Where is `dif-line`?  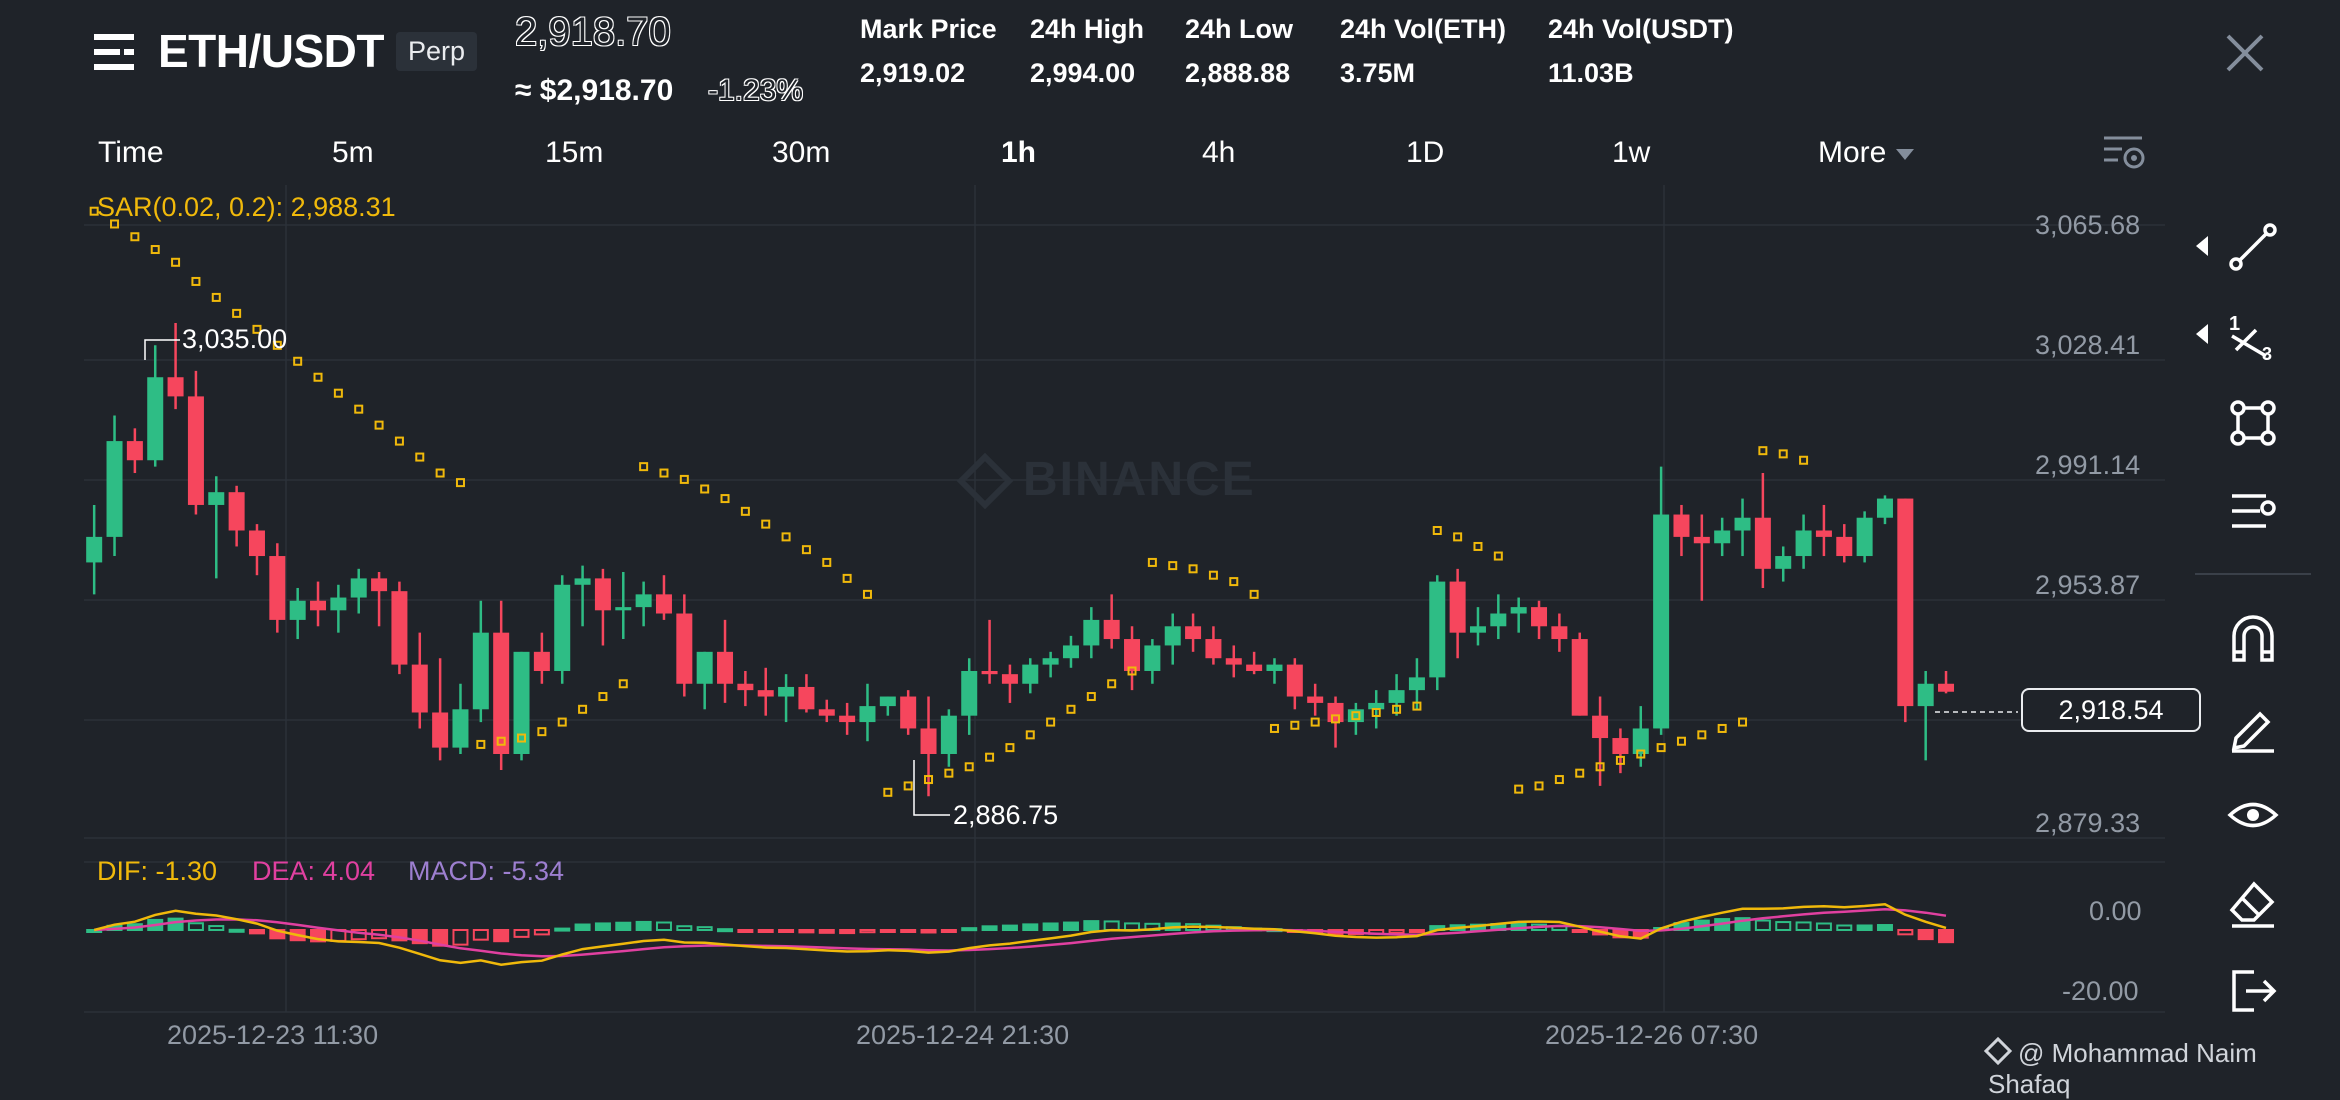
dif-line is located at coordinates (1020, 934).